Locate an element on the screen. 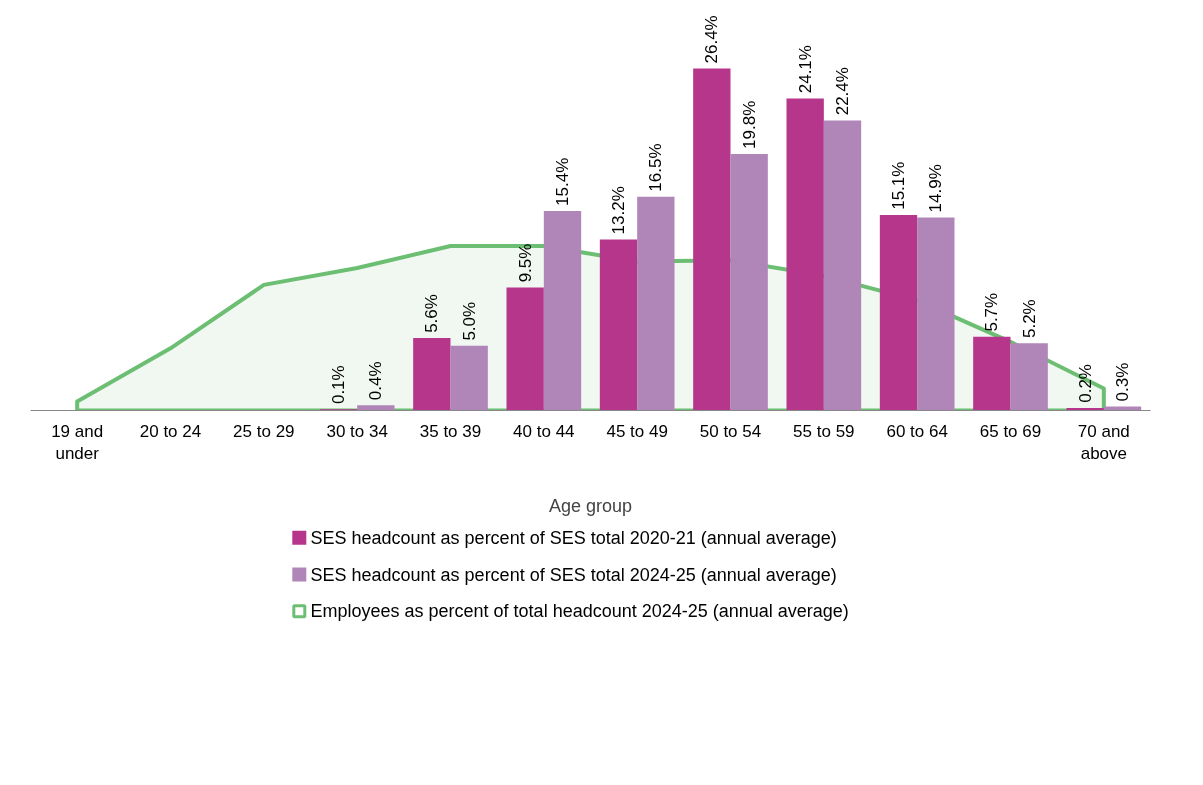 This screenshot has height=785, width=1203. data-label: 0.3% is located at coordinates (1122, 382).